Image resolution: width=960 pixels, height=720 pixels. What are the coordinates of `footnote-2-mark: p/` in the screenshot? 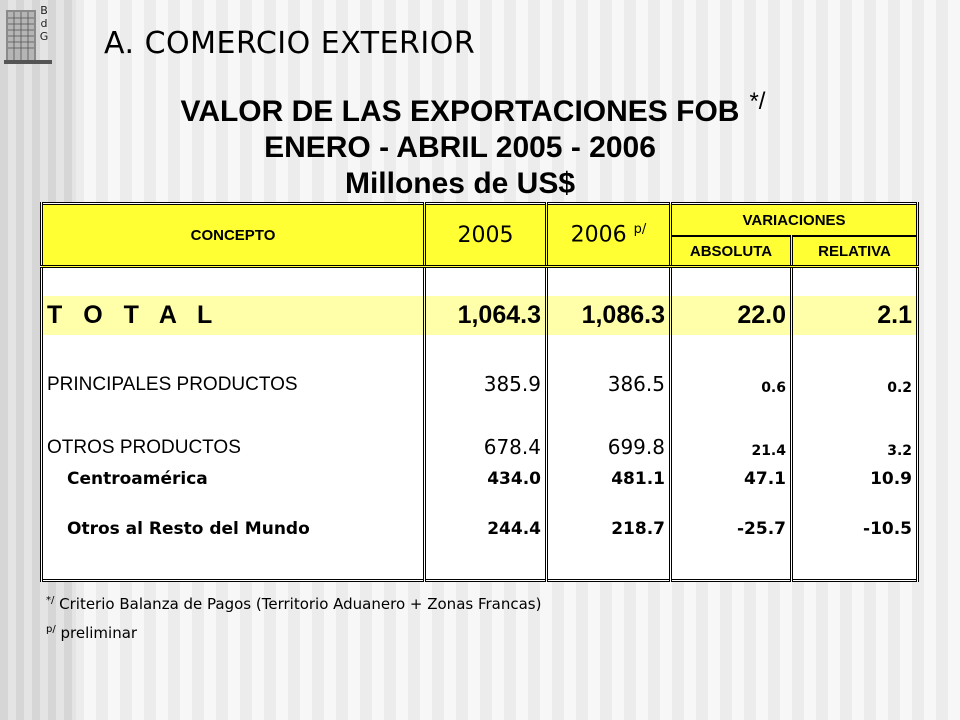 It's located at (51, 629).